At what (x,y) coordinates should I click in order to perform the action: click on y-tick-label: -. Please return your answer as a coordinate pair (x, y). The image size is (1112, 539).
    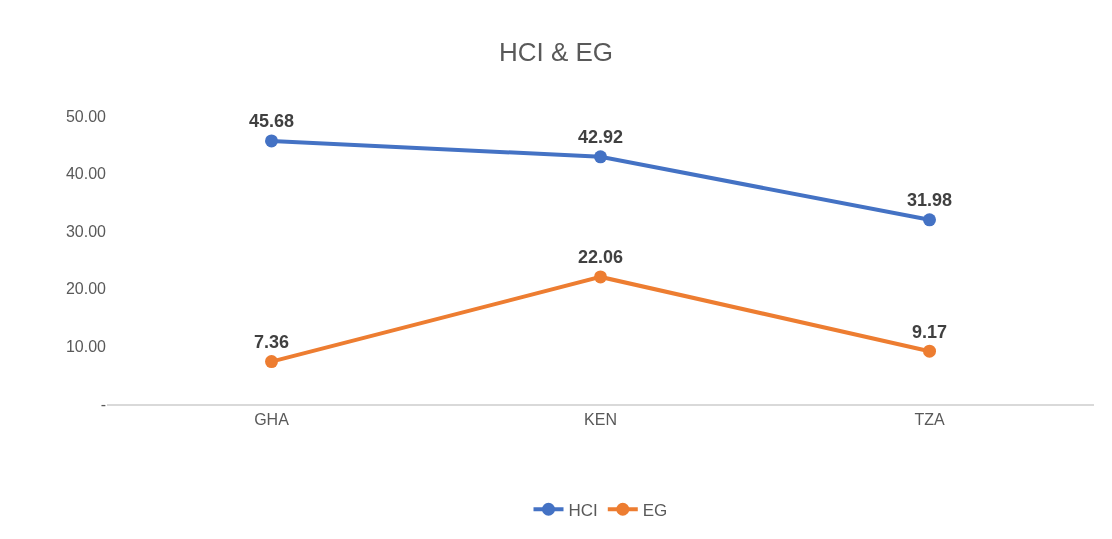
    Looking at the image, I should click on (103, 404).